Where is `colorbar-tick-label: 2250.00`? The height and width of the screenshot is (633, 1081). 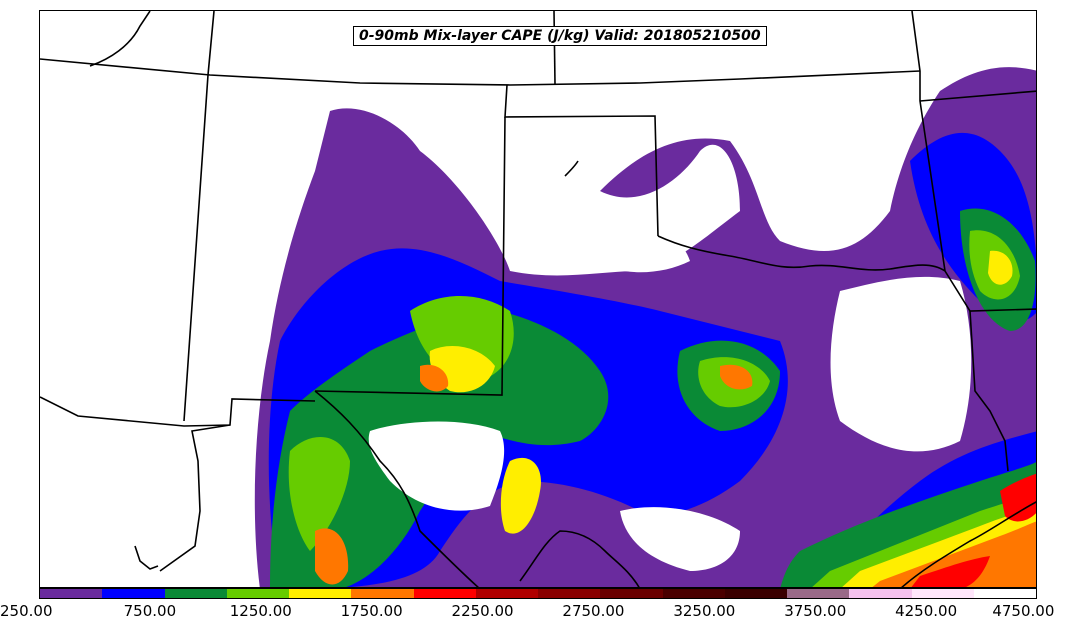
colorbar-tick-label: 2250.00 is located at coordinates (482, 611).